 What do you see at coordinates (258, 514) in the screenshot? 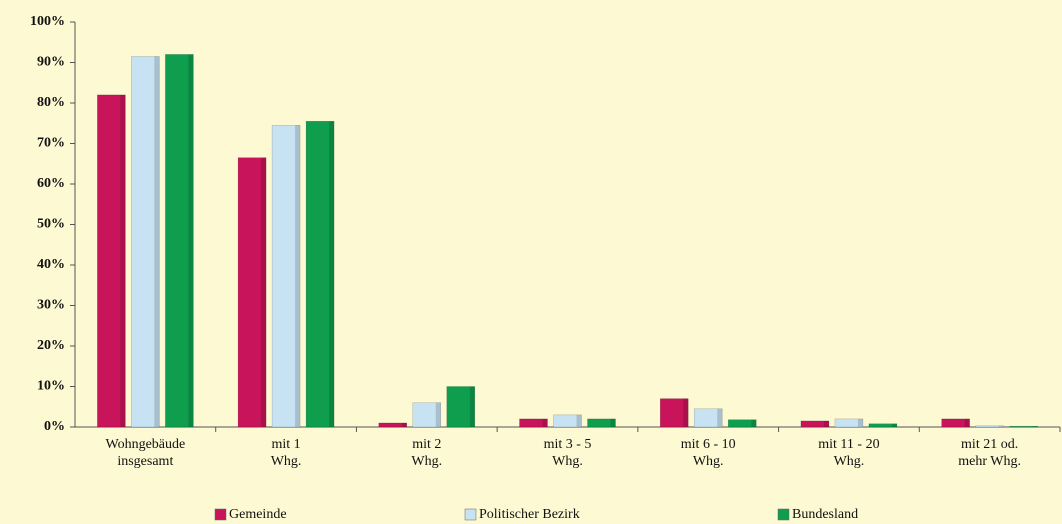
I see `legend-label: Gemeinde` at bounding box center [258, 514].